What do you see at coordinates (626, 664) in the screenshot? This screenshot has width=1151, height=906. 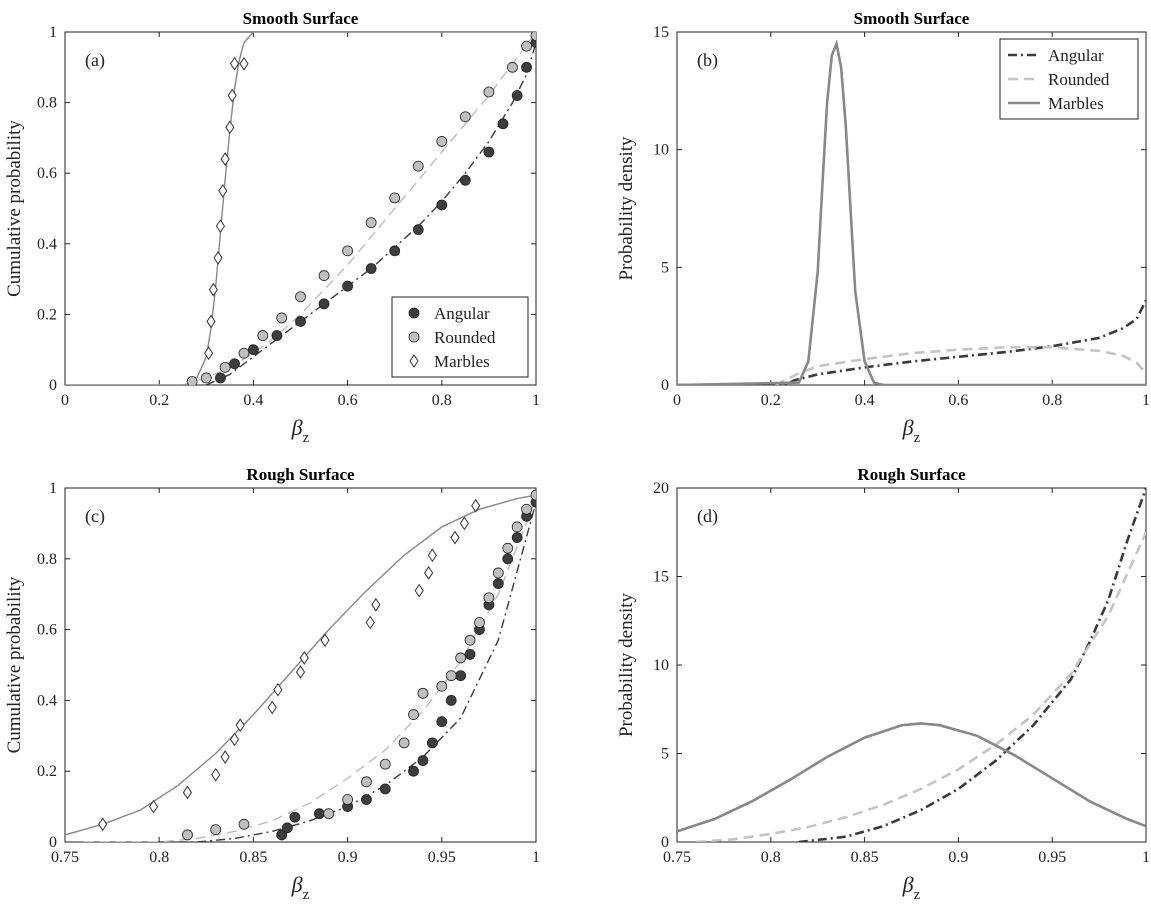 I see `y-axis-label: Probability density` at bounding box center [626, 664].